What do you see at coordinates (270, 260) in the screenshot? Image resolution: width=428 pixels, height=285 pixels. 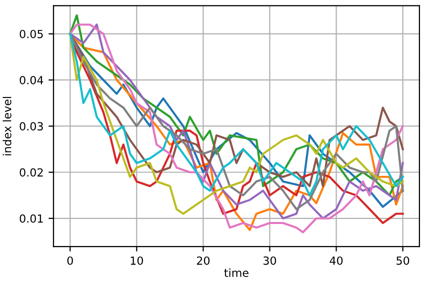 I see `x-tick-label: 30` at bounding box center [270, 260].